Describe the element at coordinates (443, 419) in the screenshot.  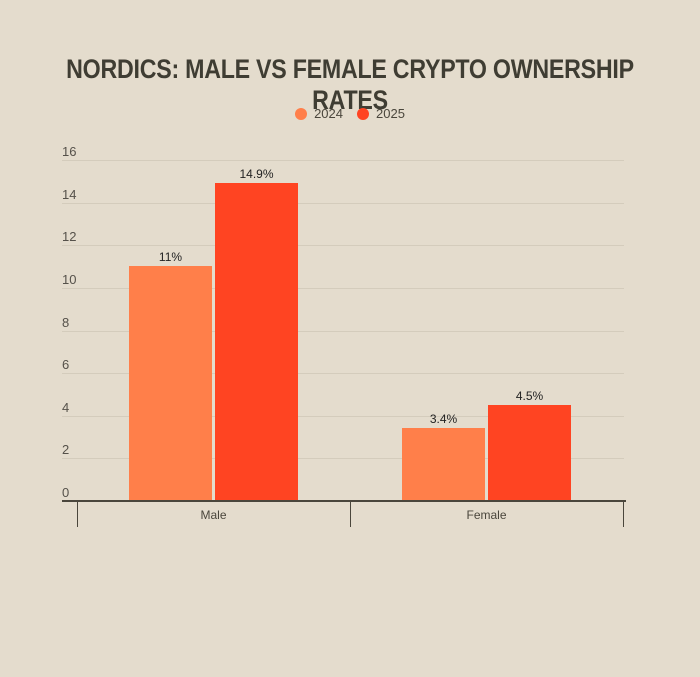
I see `bar-label-female-2024: 3.4%` at that location.